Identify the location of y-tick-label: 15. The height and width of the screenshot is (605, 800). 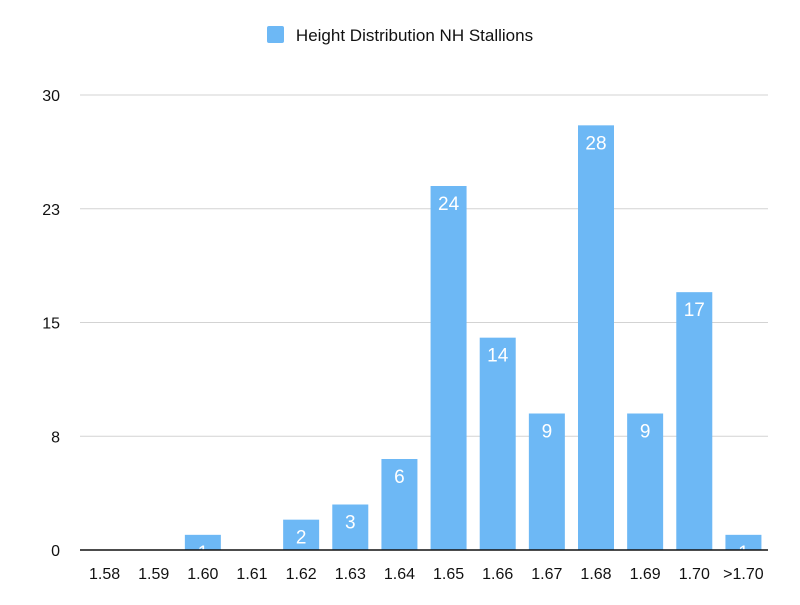
(51, 324).